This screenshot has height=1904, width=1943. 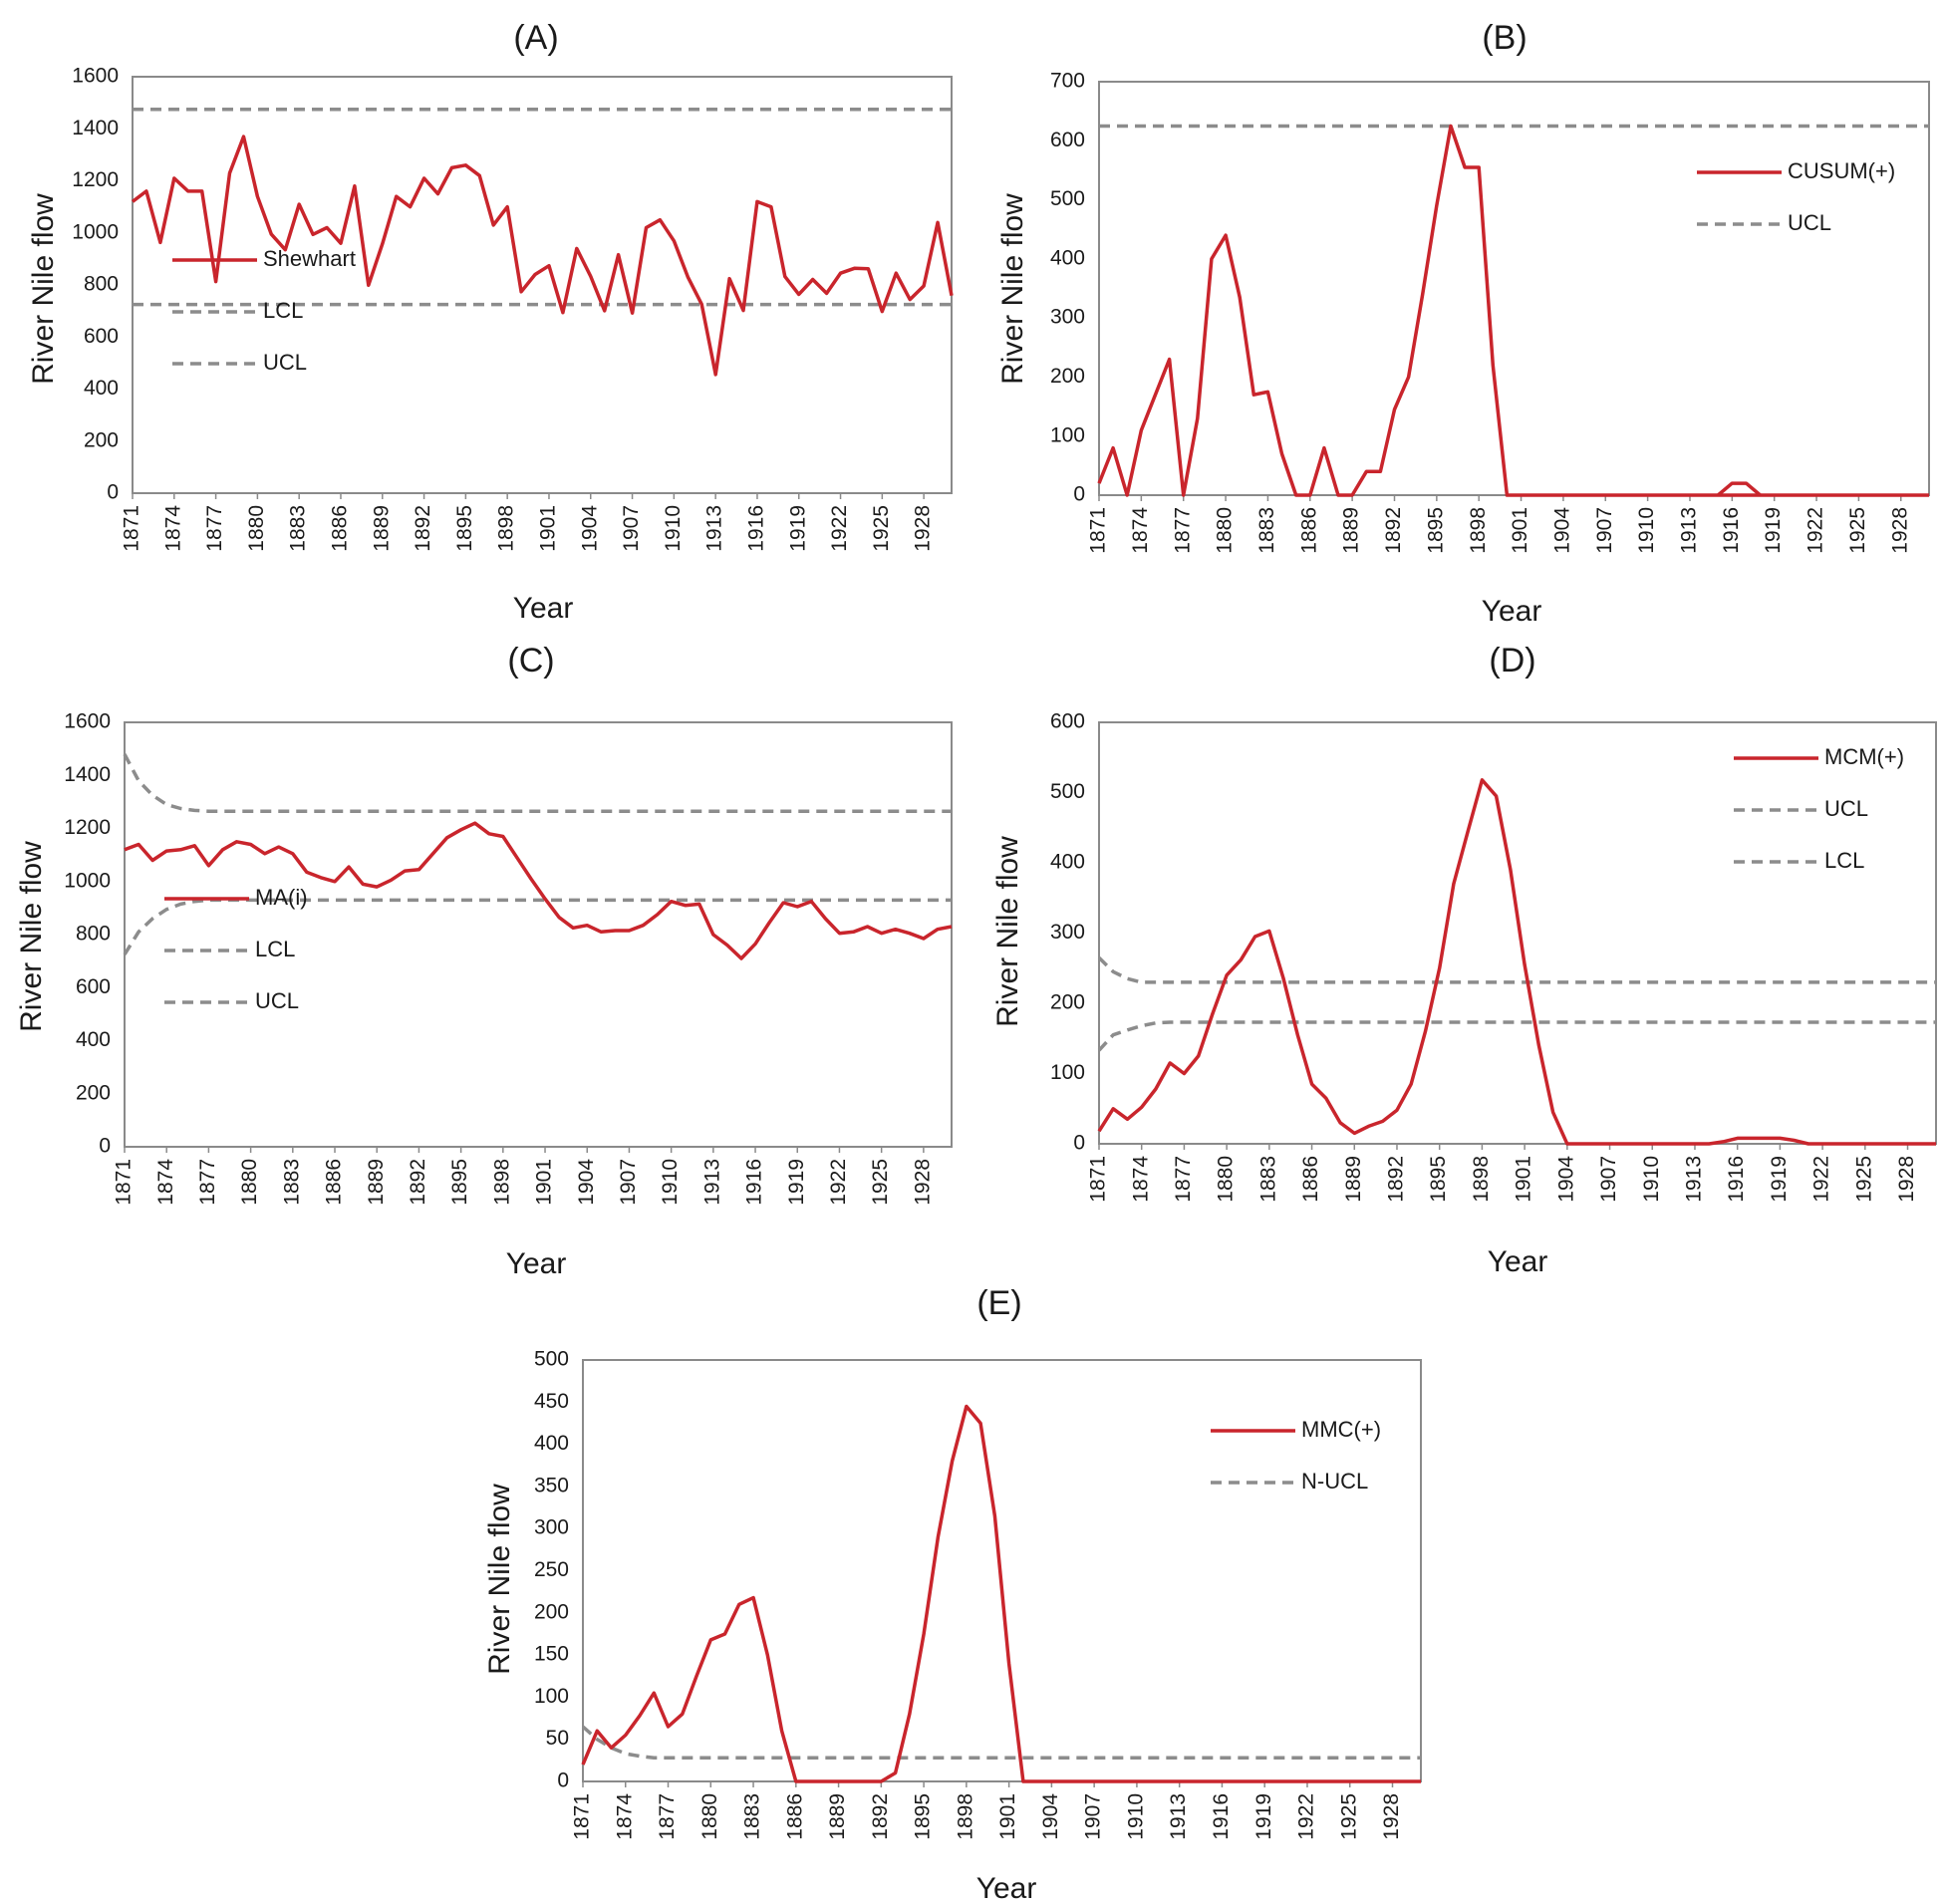 What do you see at coordinates (1740, 489) in the screenshot?
I see `series-line-cusum-segment` at bounding box center [1740, 489].